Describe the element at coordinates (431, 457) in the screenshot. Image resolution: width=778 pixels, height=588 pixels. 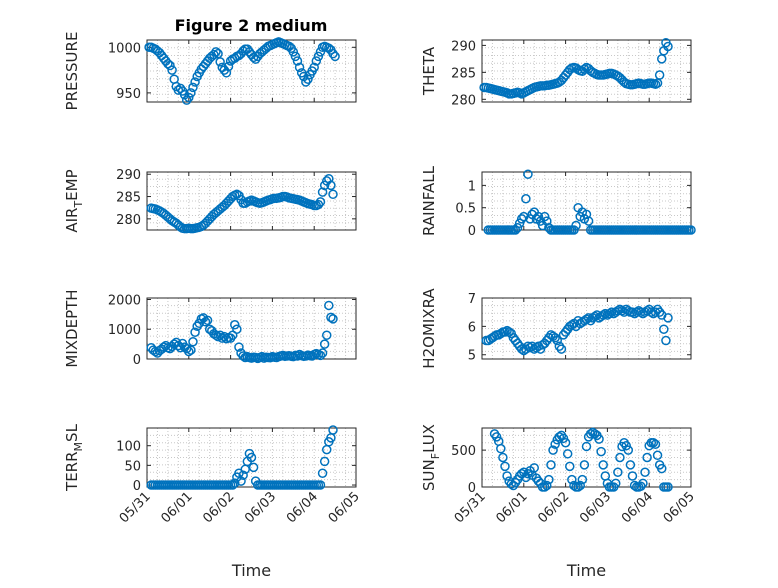
I see `y-axis-label: SUNFLUX` at that location.